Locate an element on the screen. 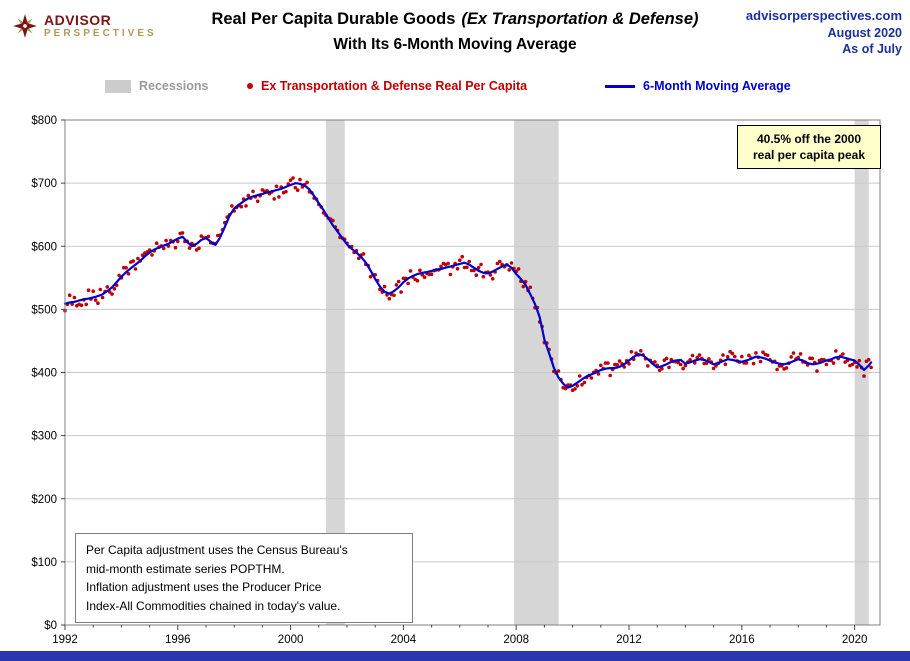 The height and width of the screenshot is (661, 910). peak-annotation-line1: 40.5% off the 2000 is located at coordinates (809, 139).